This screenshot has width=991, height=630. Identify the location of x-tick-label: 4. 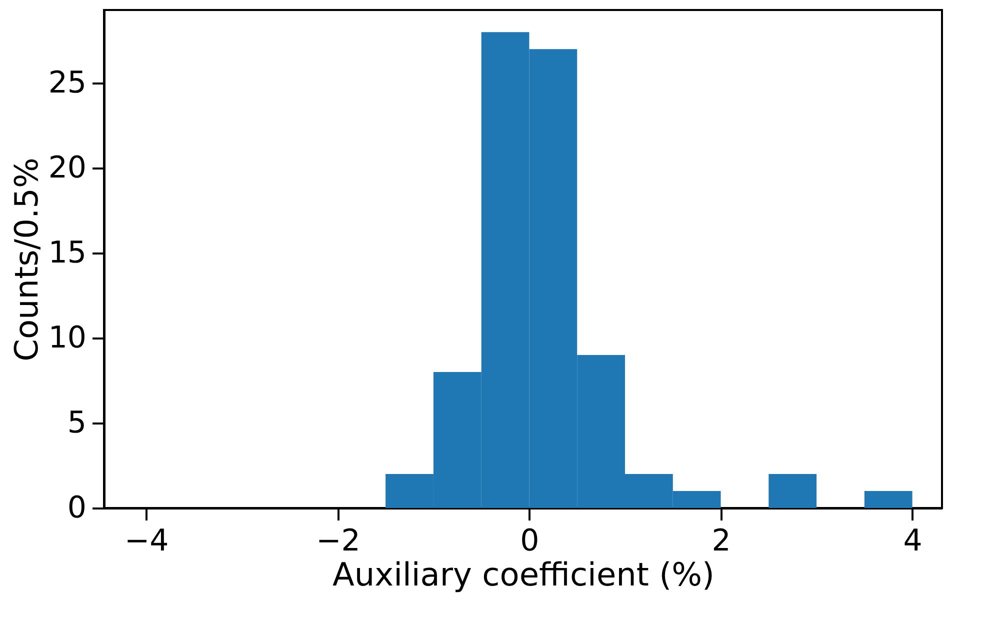
(912, 541).